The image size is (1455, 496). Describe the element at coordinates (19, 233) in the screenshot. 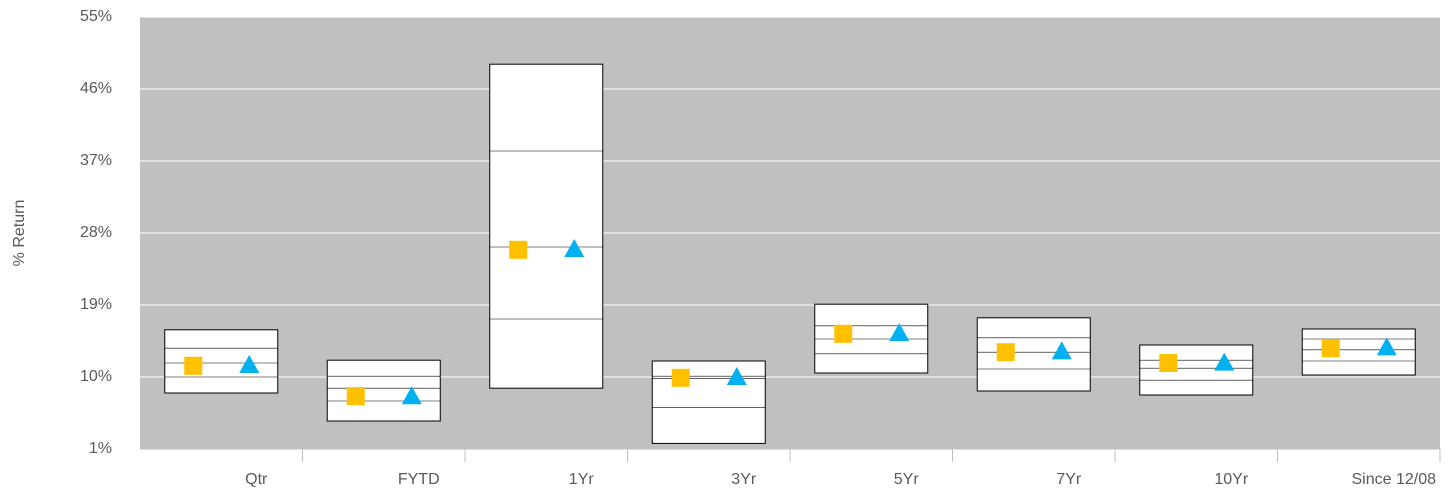

I see `y-axis-label: % Return` at that location.